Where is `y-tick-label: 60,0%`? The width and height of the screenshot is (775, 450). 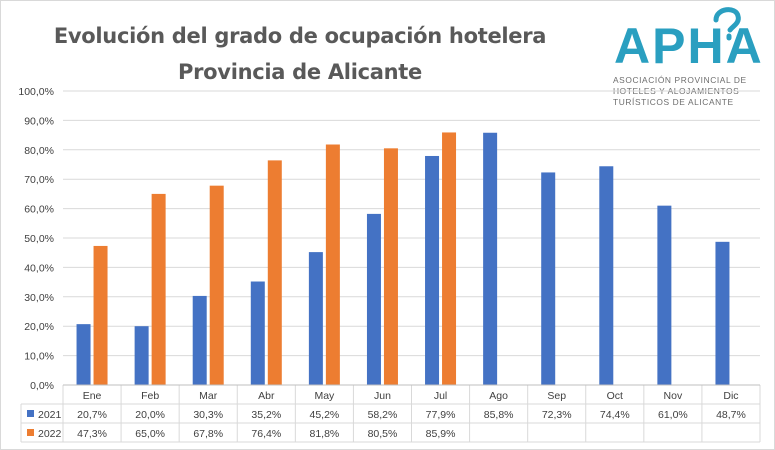
y-tick-label: 60,0% is located at coordinates (39, 210).